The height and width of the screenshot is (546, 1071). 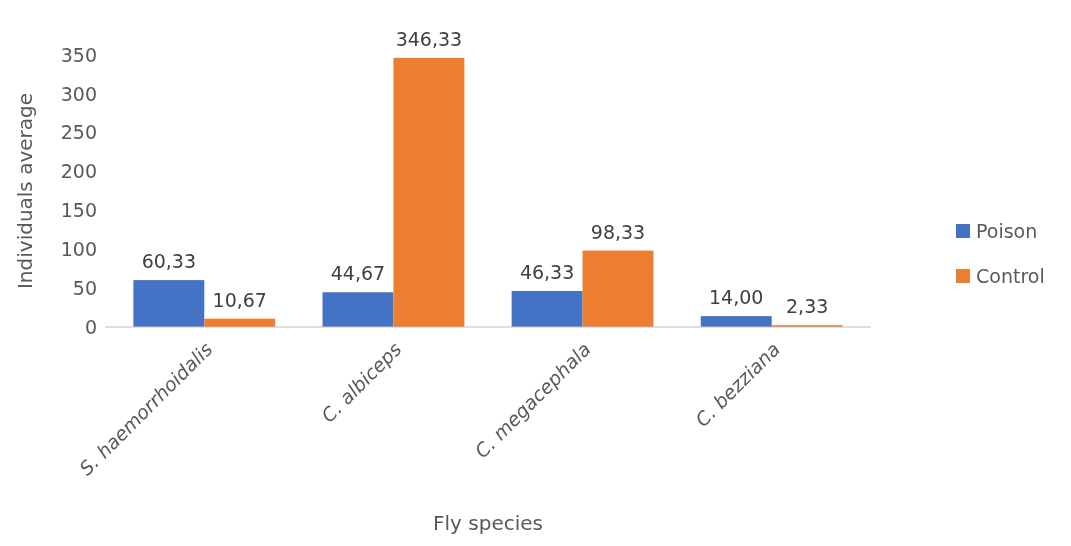 What do you see at coordinates (618, 231) in the screenshot?
I see `data-label: 98,33` at bounding box center [618, 231].